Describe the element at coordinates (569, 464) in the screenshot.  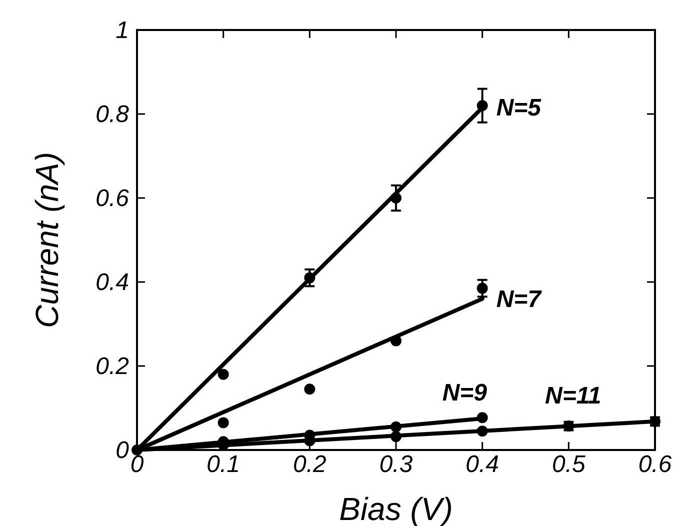
I see `x-tick-label: 0.5` at that location.